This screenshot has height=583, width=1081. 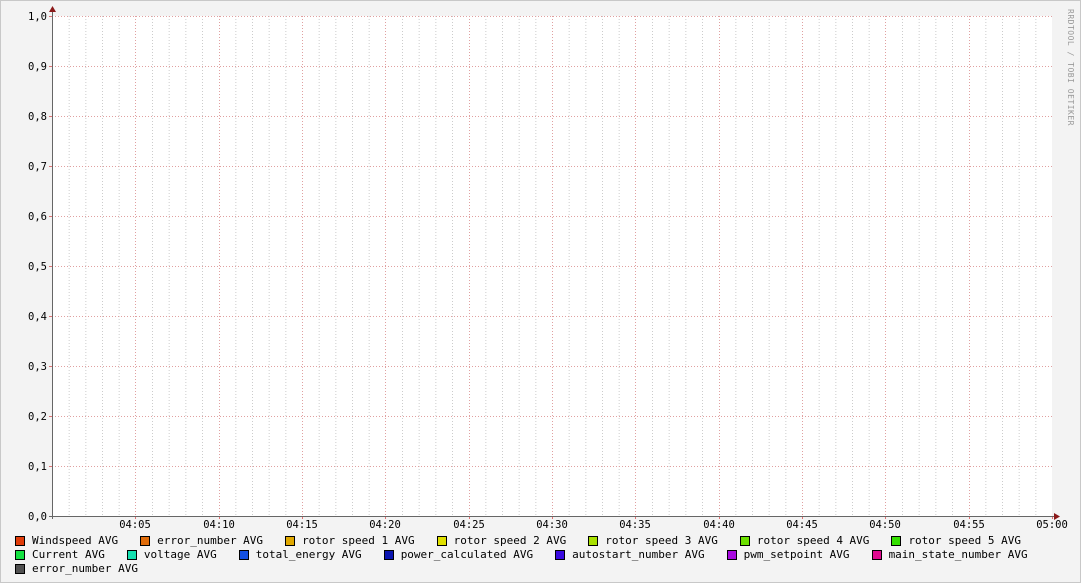 I want to click on x-tick-label: 04:20, so click(x=385, y=525).